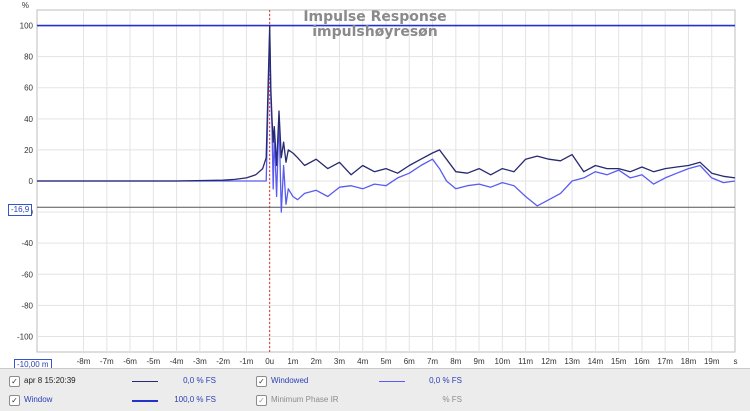  What do you see at coordinates (25, 5) in the screenshot?
I see `y-axis-unit: %` at bounding box center [25, 5].